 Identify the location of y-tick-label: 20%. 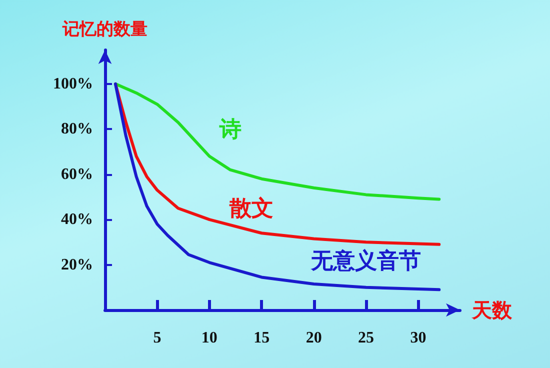
(77, 265).